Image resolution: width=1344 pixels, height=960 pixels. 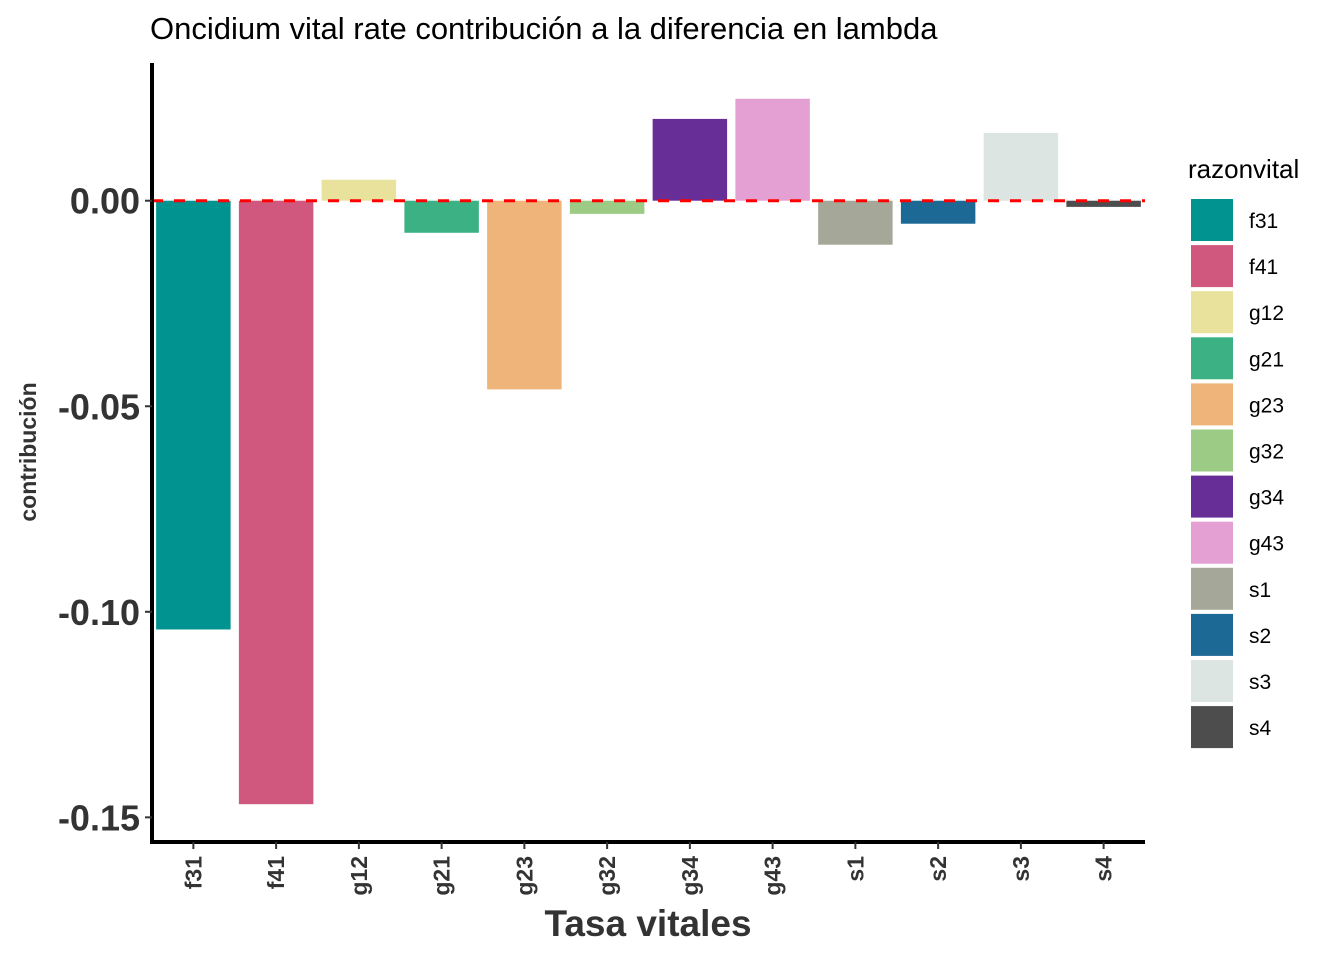 I want to click on bar-g21, so click(x=441, y=216).